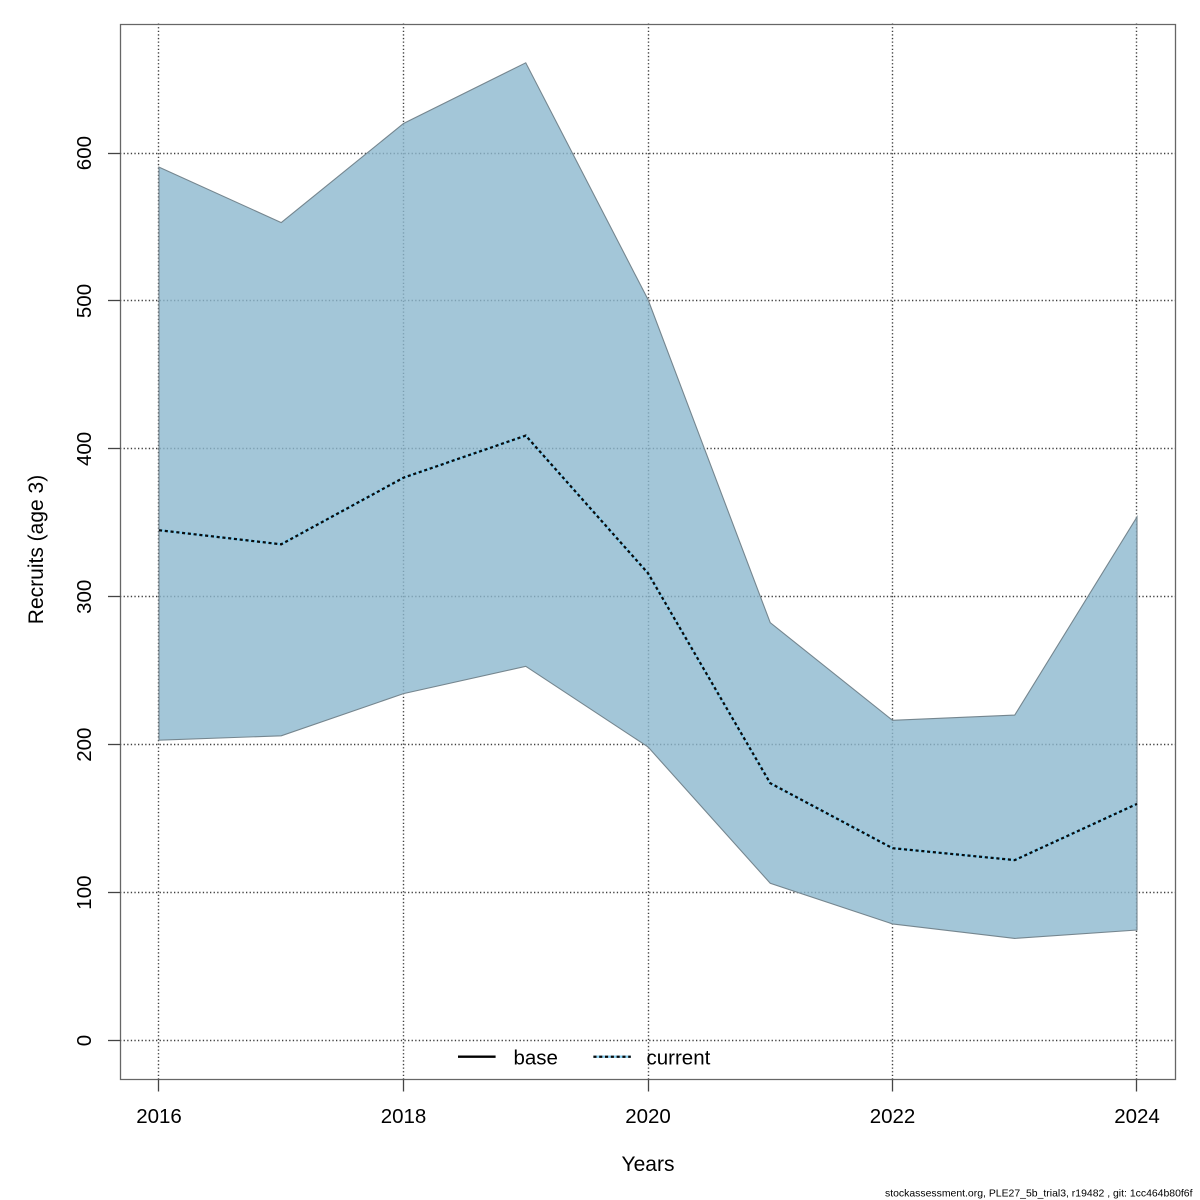  What do you see at coordinates (84, 301) in the screenshot?
I see `svg-text: 500` at bounding box center [84, 301].